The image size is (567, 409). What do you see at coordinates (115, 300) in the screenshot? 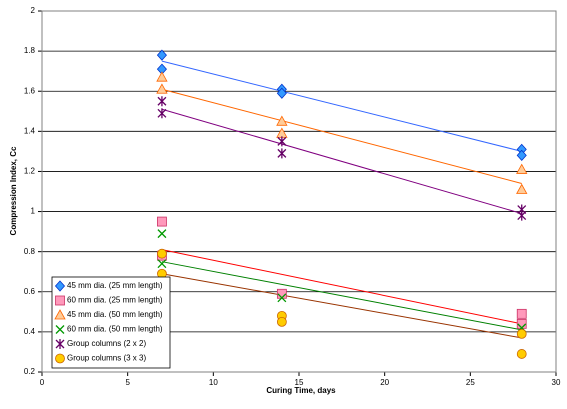
I see `legend-label: 60 mm dia. (25 mm length)` at bounding box center [115, 300].